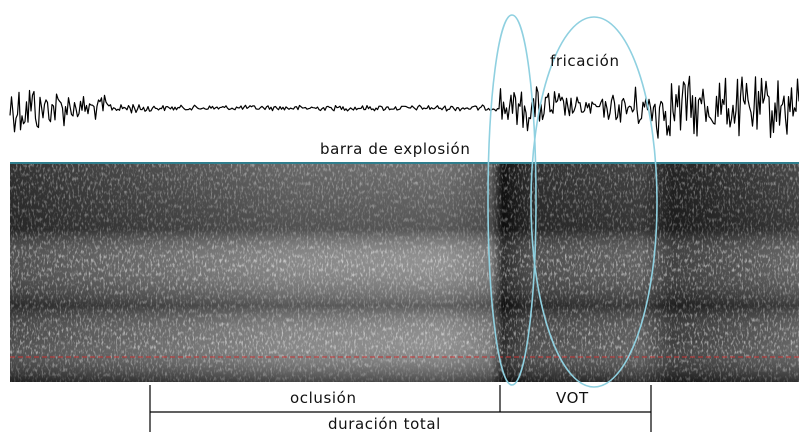 This screenshot has height=432, width=799. I want to click on vot-label: VOT, so click(572, 398).